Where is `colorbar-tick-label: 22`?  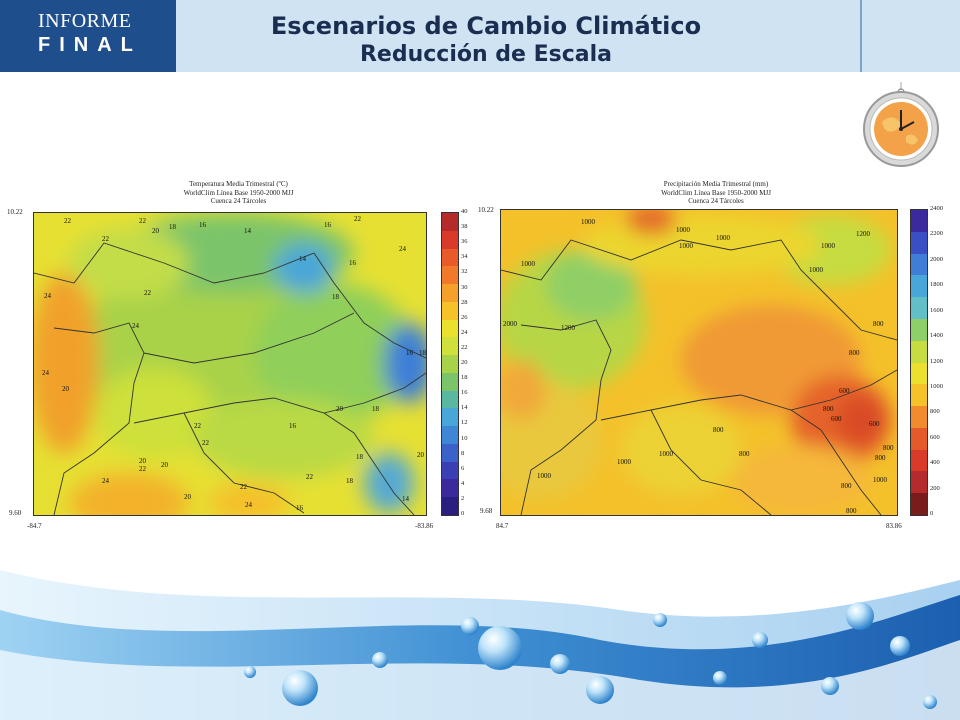
colorbar-tick-label: 22 is located at coordinates (464, 347).